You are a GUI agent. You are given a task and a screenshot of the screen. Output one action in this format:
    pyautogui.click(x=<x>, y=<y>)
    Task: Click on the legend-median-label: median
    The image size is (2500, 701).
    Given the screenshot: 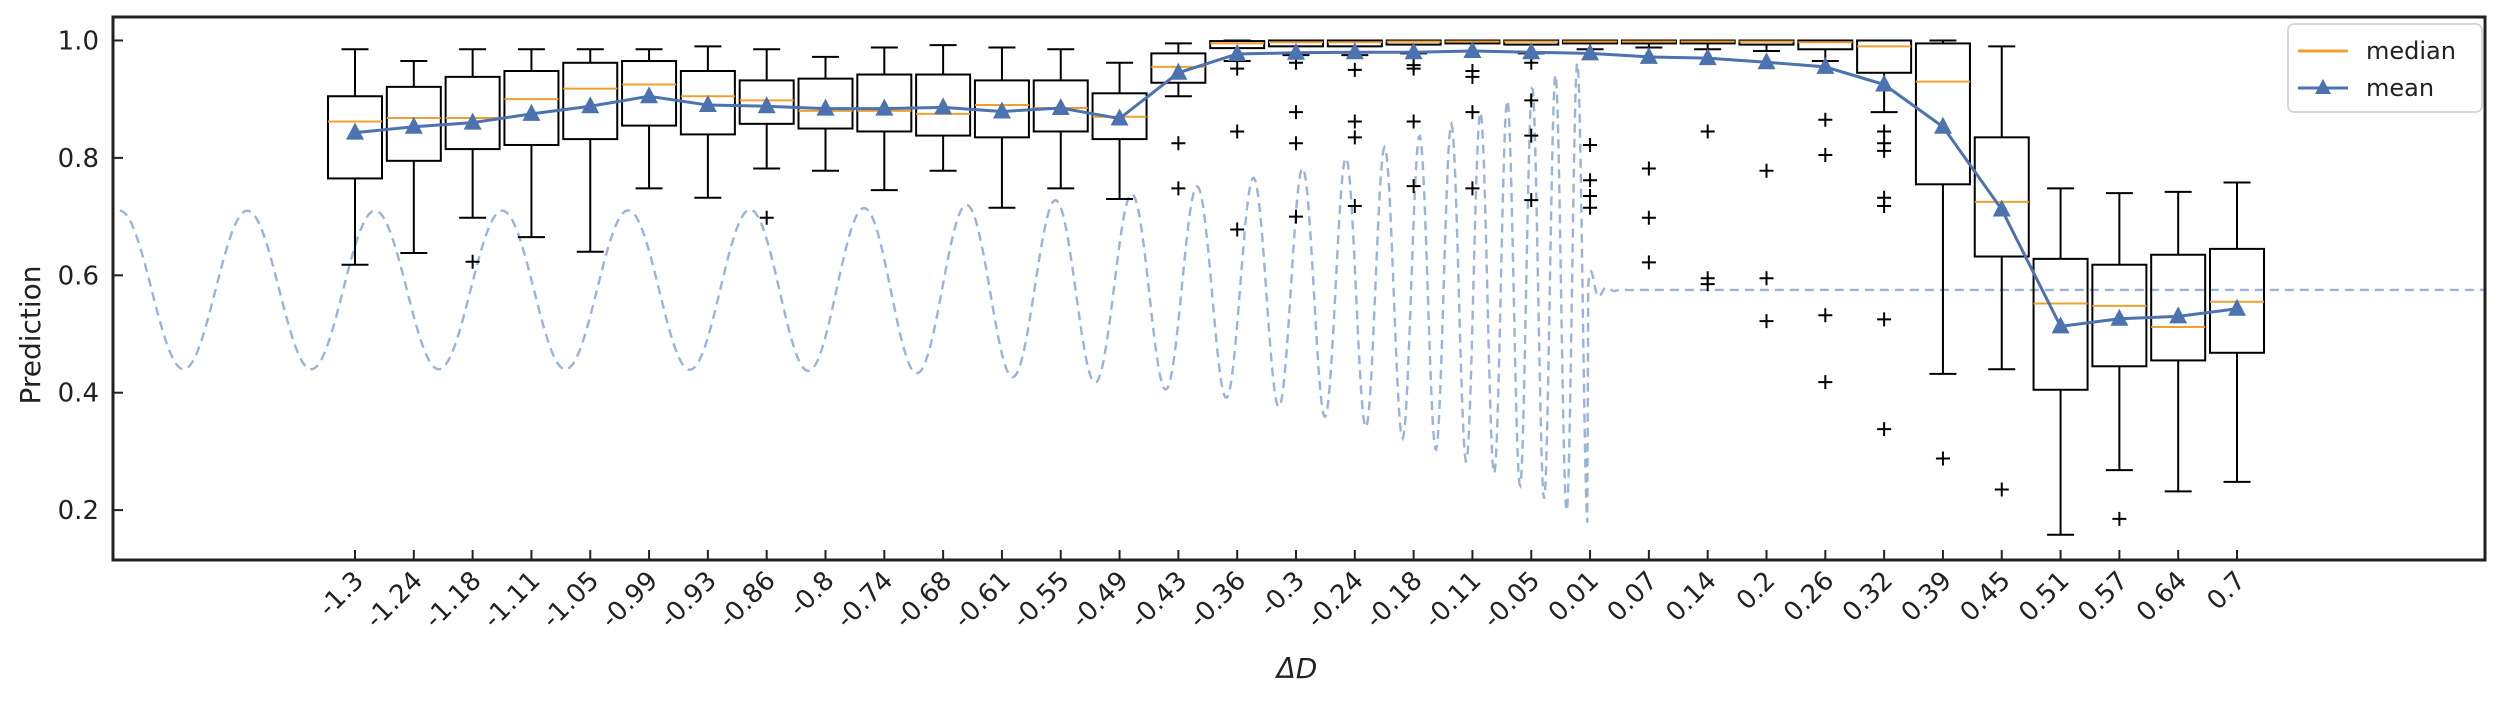 What is the action you would take?
    pyautogui.click(x=2411, y=51)
    